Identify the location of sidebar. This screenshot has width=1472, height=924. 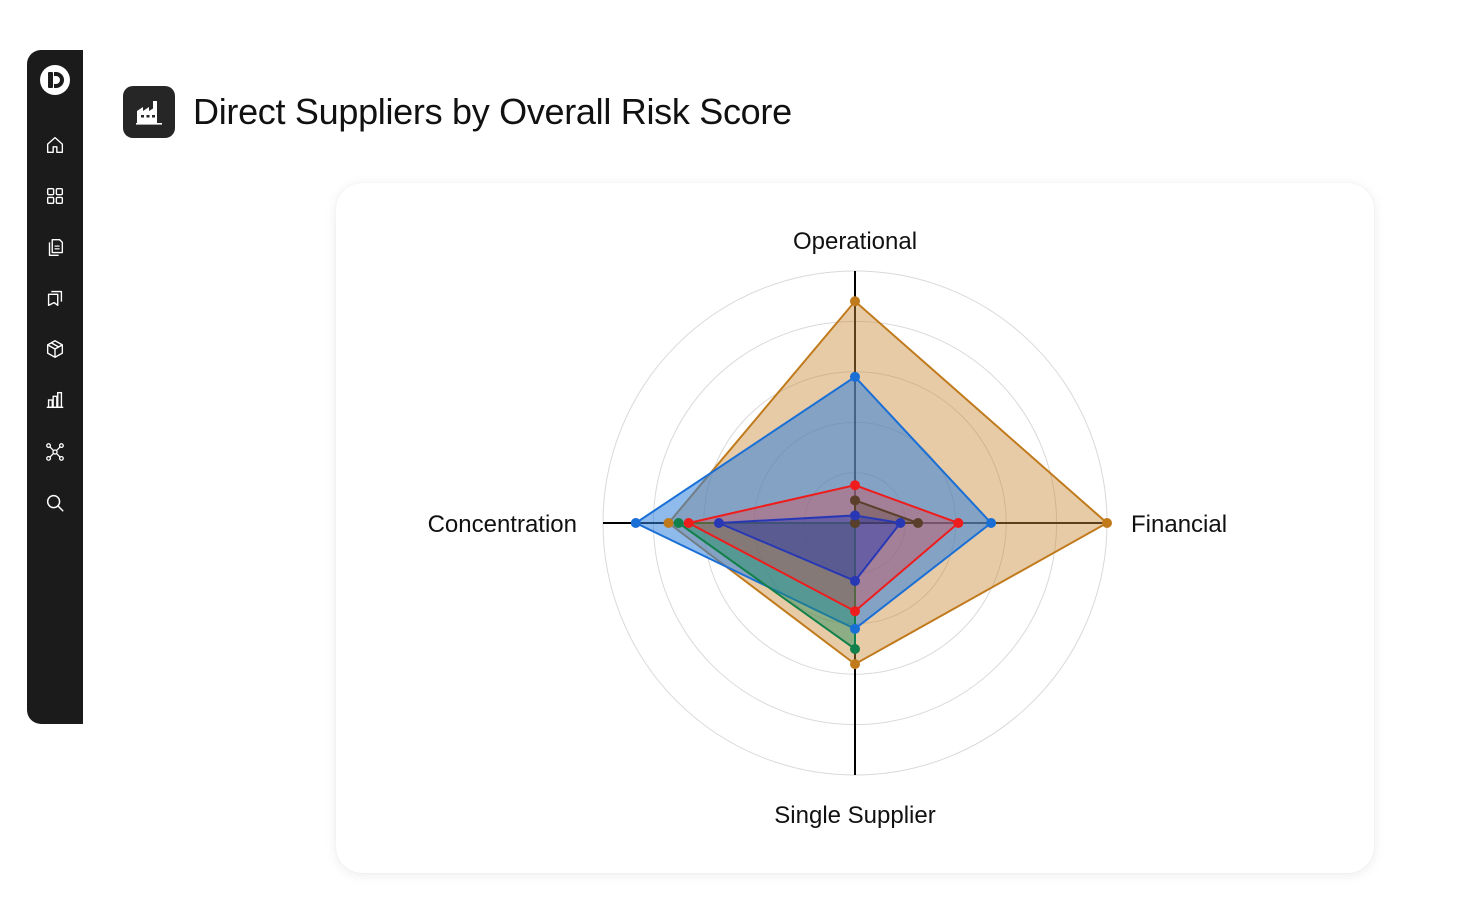
(55, 387).